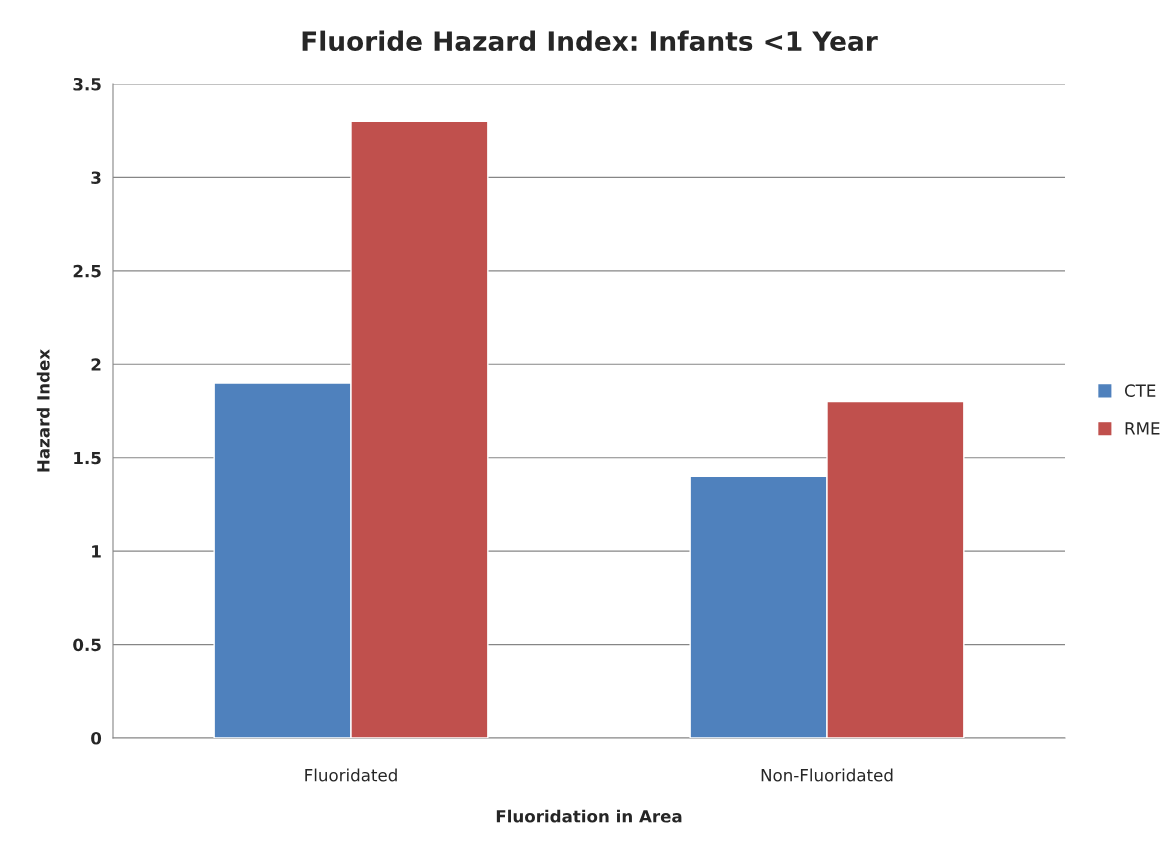 The width and height of the screenshot is (1176, 851). Describe the element at coordinates (96, 364) in the screenshot. I see `y-tick-label: 2` at that location.